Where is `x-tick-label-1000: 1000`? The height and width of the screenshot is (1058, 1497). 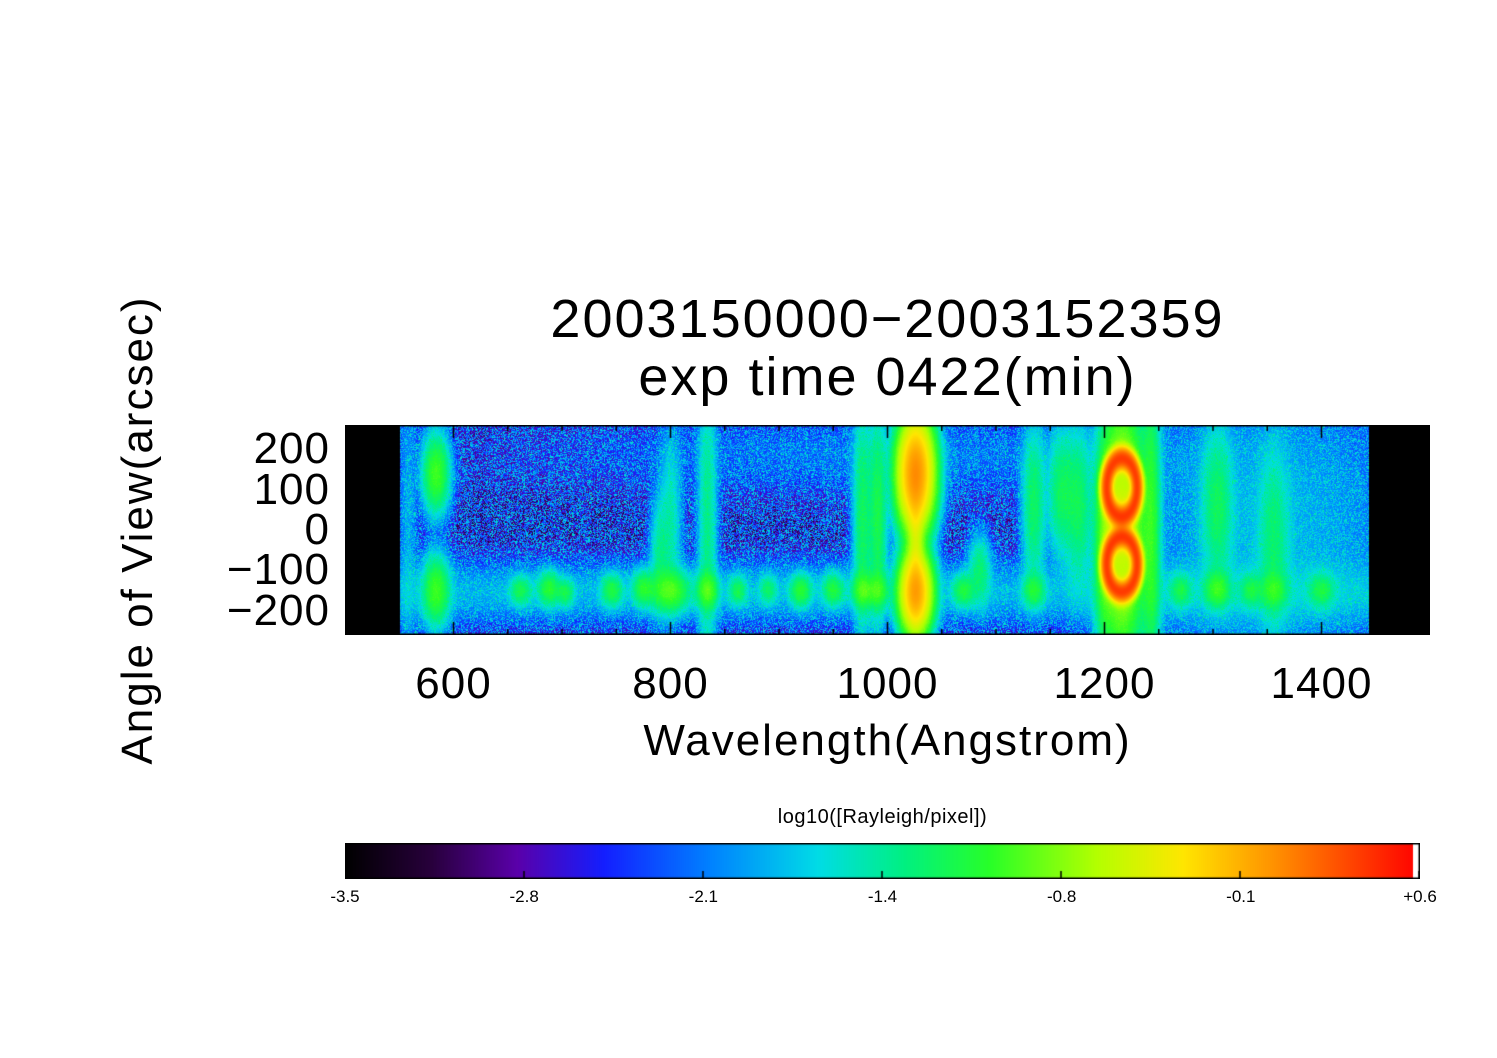 x-tick-label-1000: 1000 is located at coordinates (887, 683).